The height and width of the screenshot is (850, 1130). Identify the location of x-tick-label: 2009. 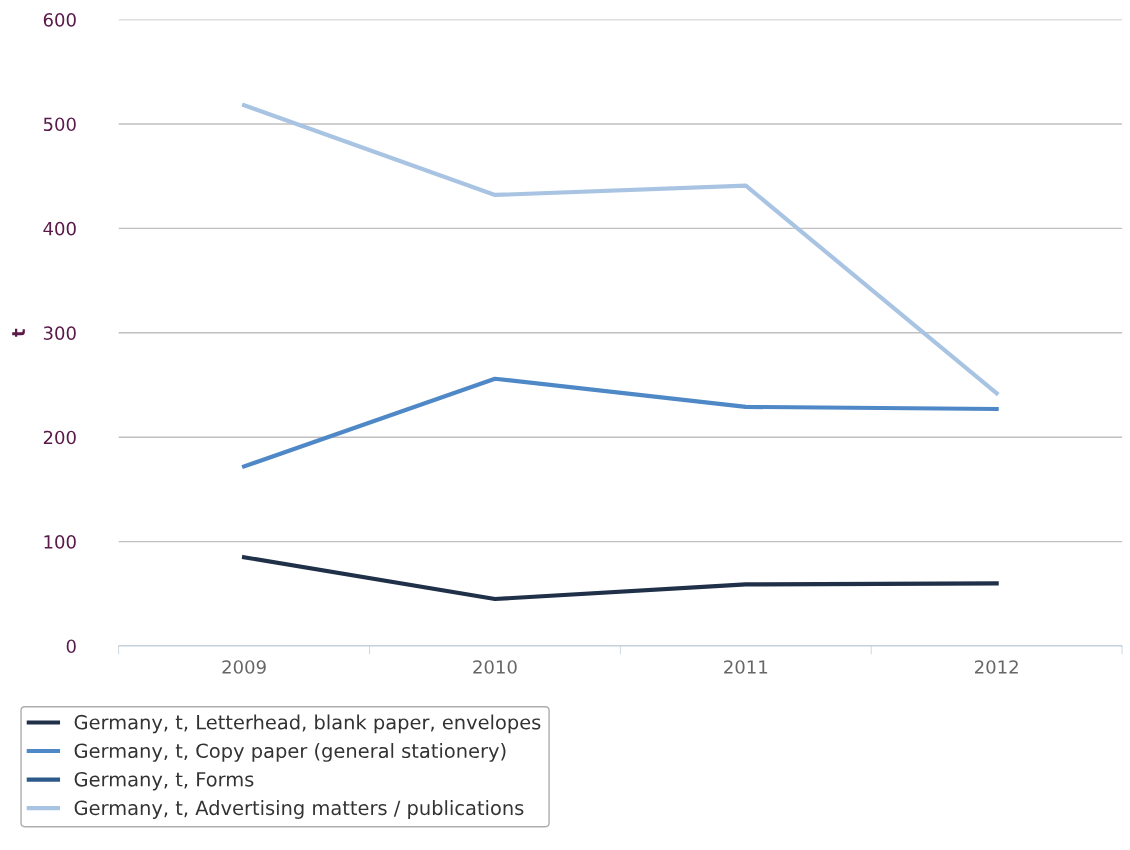
(244, 667).